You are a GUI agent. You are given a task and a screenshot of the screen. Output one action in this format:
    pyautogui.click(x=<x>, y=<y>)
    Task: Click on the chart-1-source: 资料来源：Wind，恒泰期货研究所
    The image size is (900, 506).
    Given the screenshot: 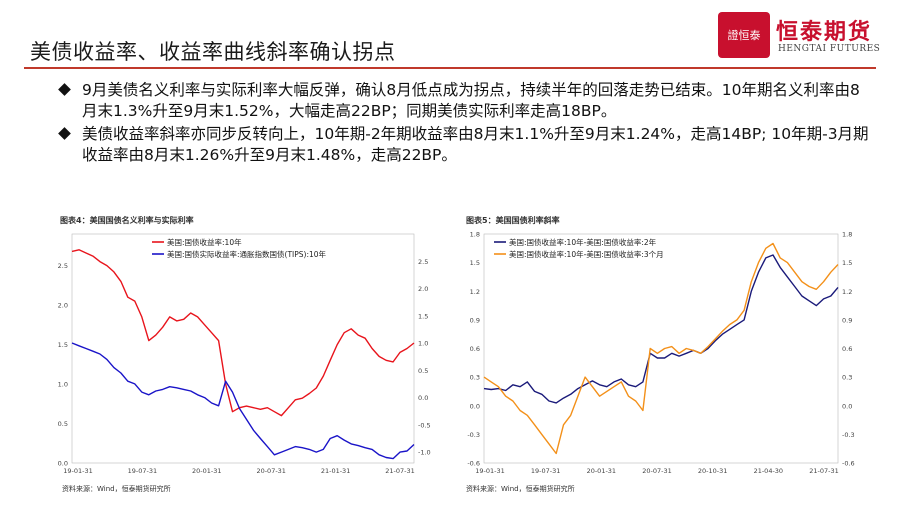 What is the action you would take?
    pyautogui.click(x=116, y=489)
    